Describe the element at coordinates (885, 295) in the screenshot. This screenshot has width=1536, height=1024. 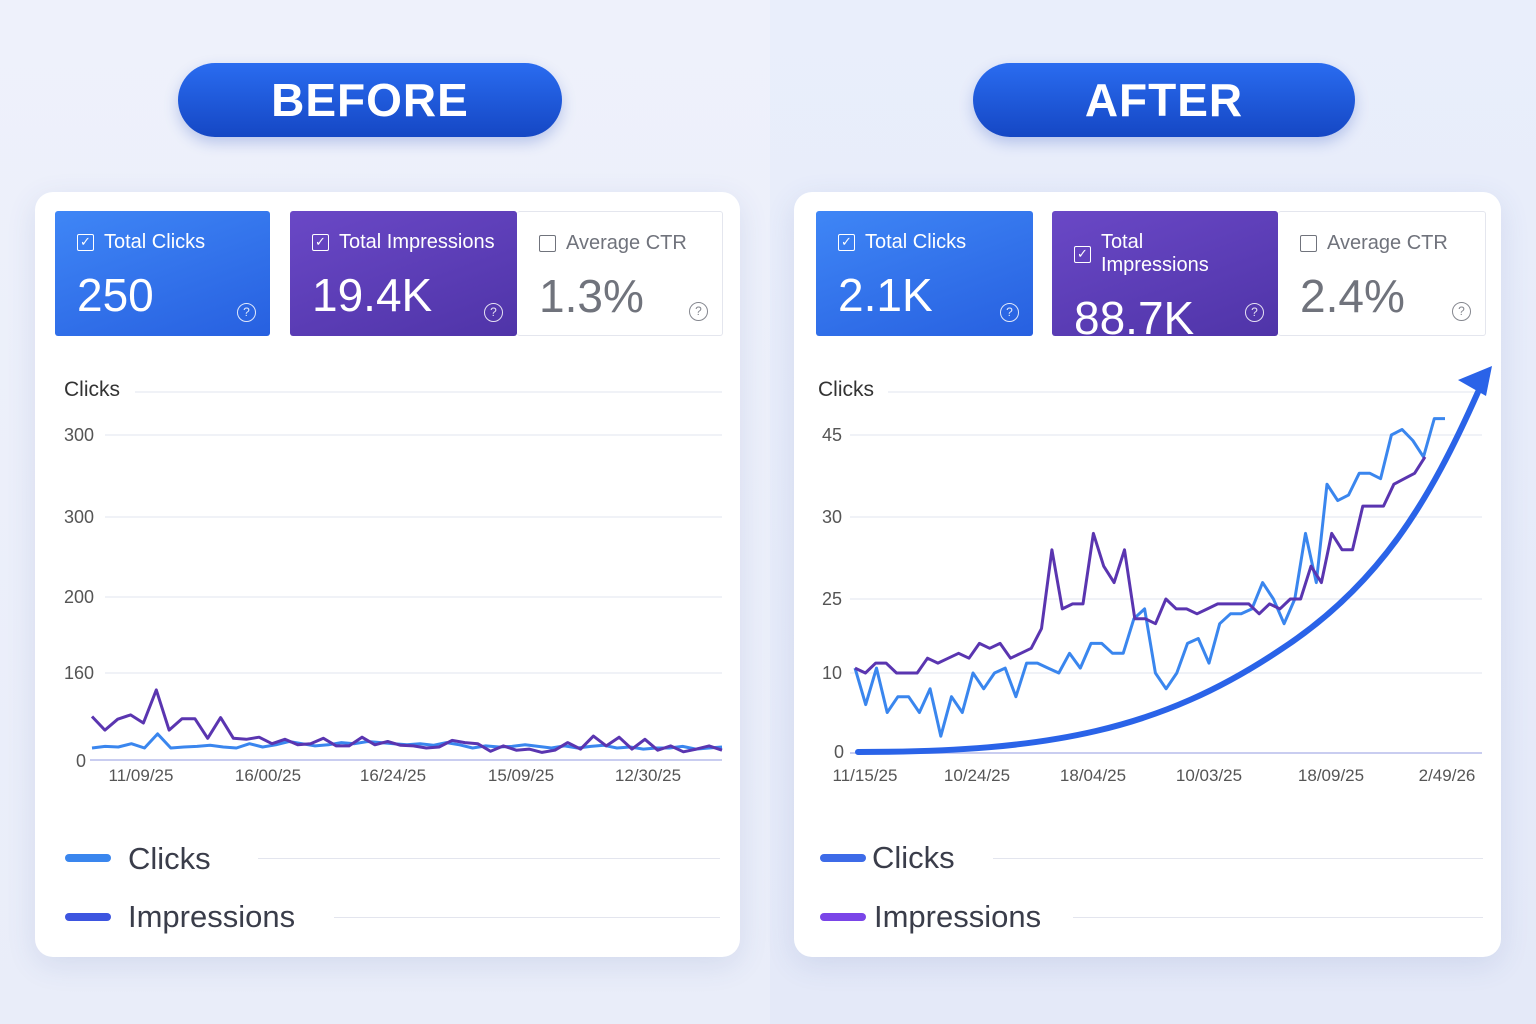
I see `stat-value: 2.1K` at that location.